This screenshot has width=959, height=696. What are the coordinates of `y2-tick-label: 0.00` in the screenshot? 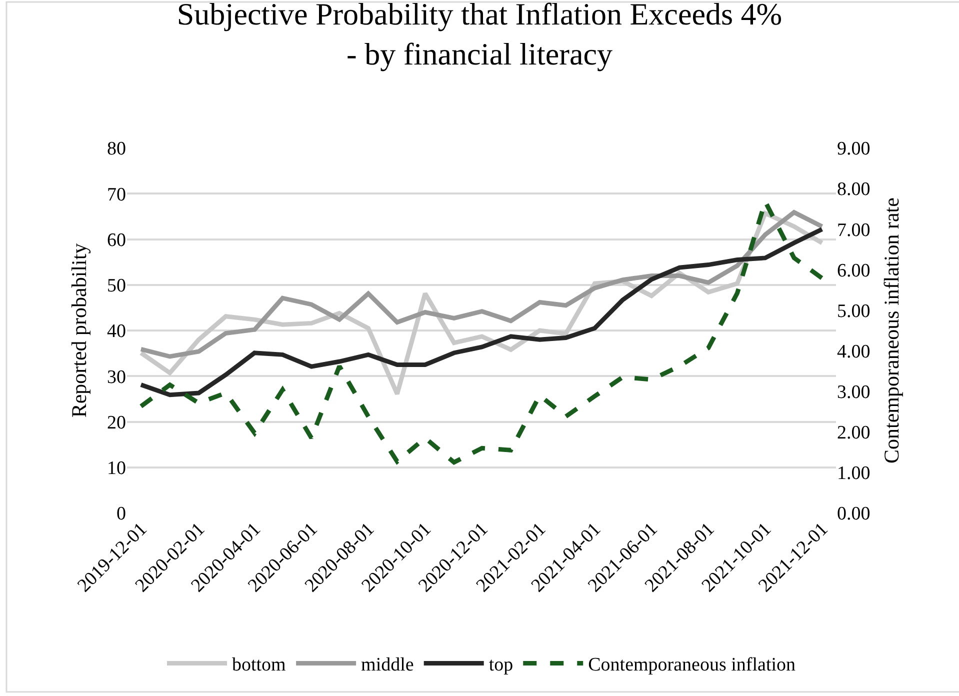 It's located at (853, 514).